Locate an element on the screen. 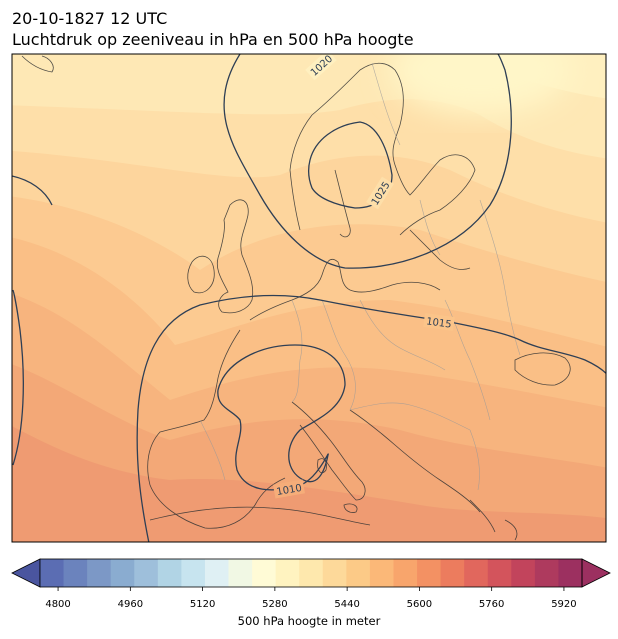  colorbar-tick: 4960 is located at coordinates (130, 604).